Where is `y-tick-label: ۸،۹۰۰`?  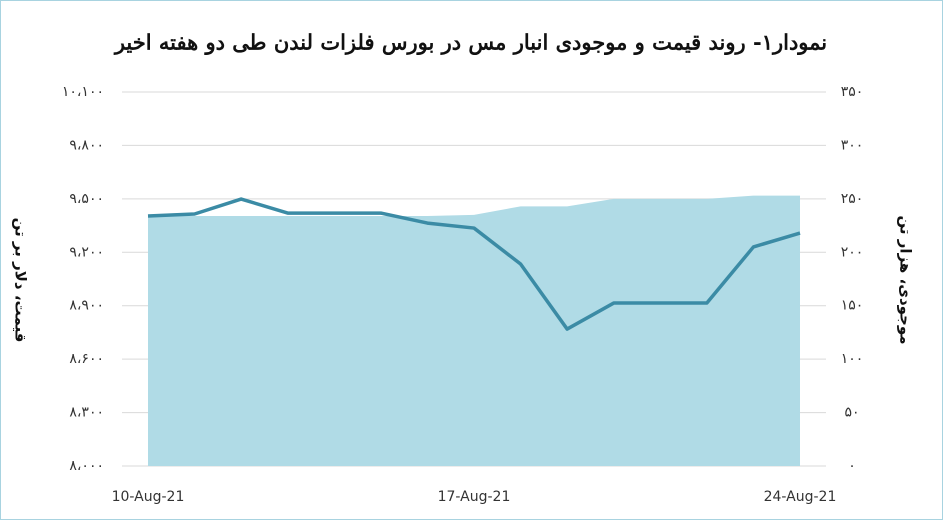 y-tick-label: ۸،۹۰۰ is located at coordinates (86, 306).